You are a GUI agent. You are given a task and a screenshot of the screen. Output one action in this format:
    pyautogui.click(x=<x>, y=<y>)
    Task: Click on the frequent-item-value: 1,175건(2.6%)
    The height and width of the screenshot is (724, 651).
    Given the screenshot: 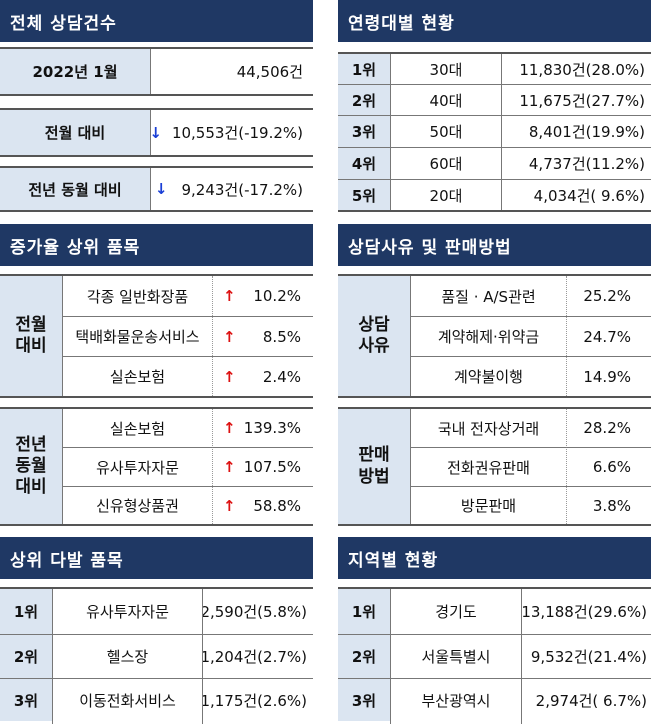 What is the action you would take?
    pyautogui.click(x=255, y=700)
    